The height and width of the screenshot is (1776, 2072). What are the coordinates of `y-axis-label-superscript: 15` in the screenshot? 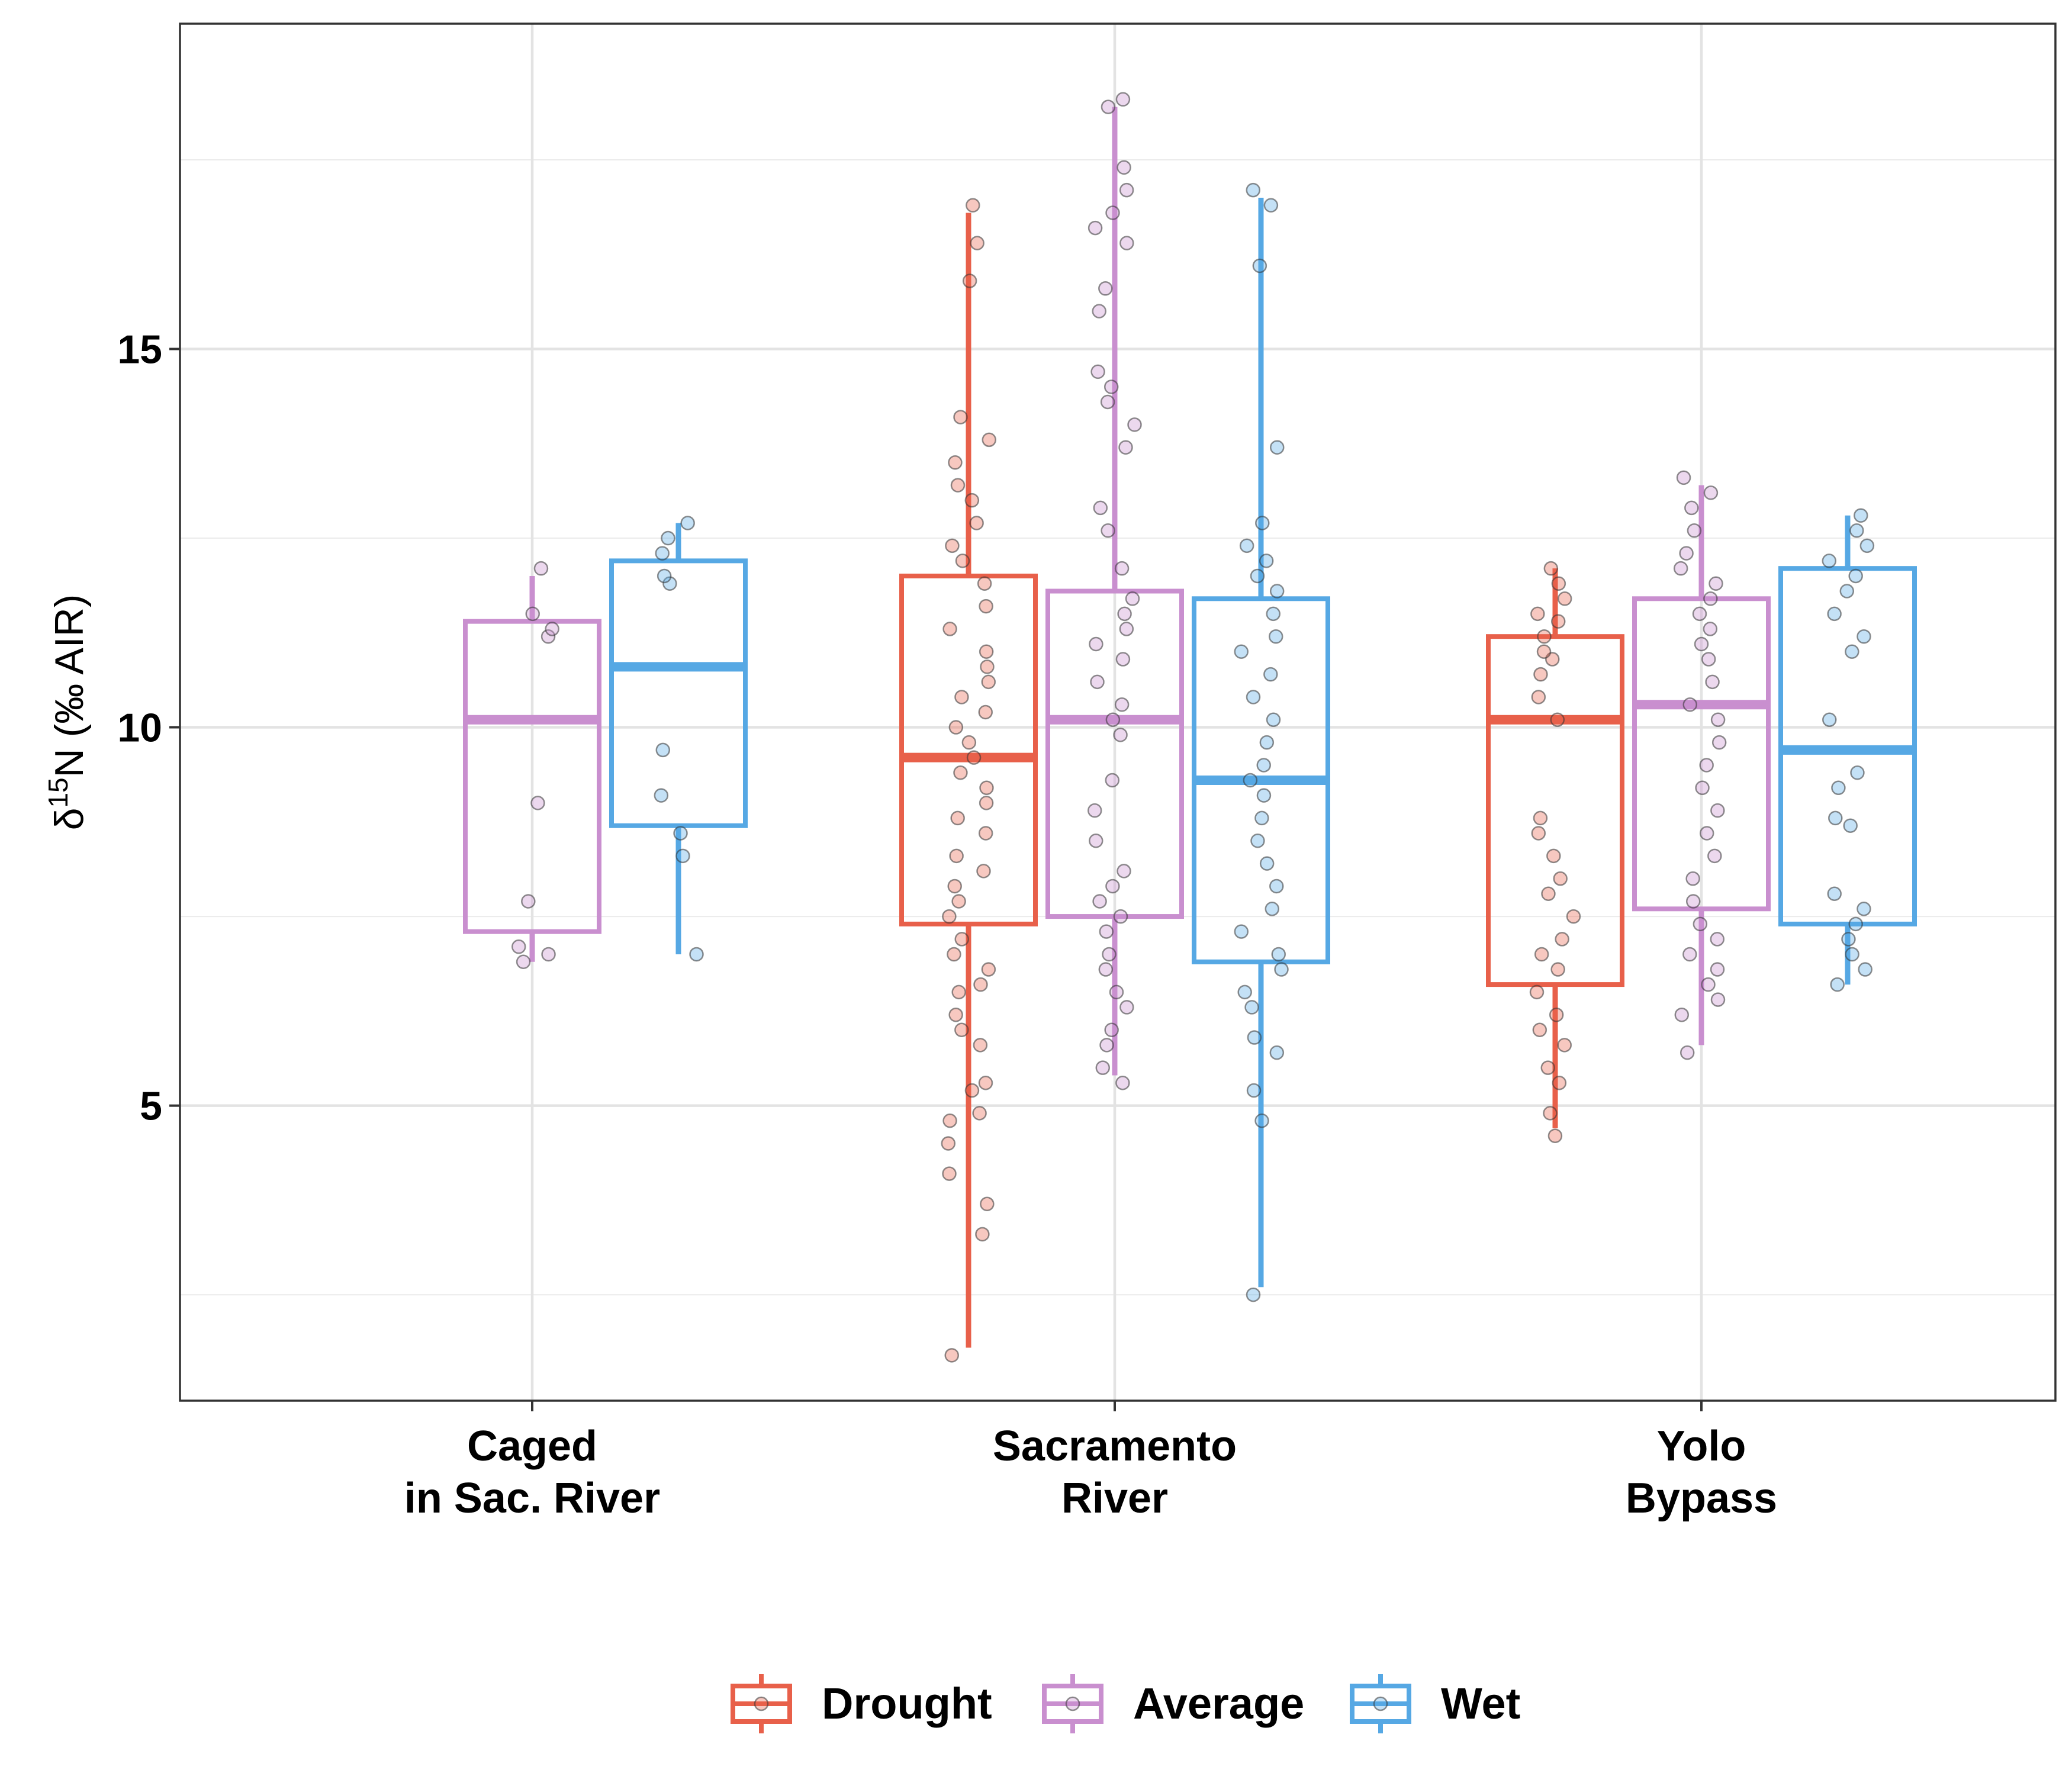 It's located at (58, 792).